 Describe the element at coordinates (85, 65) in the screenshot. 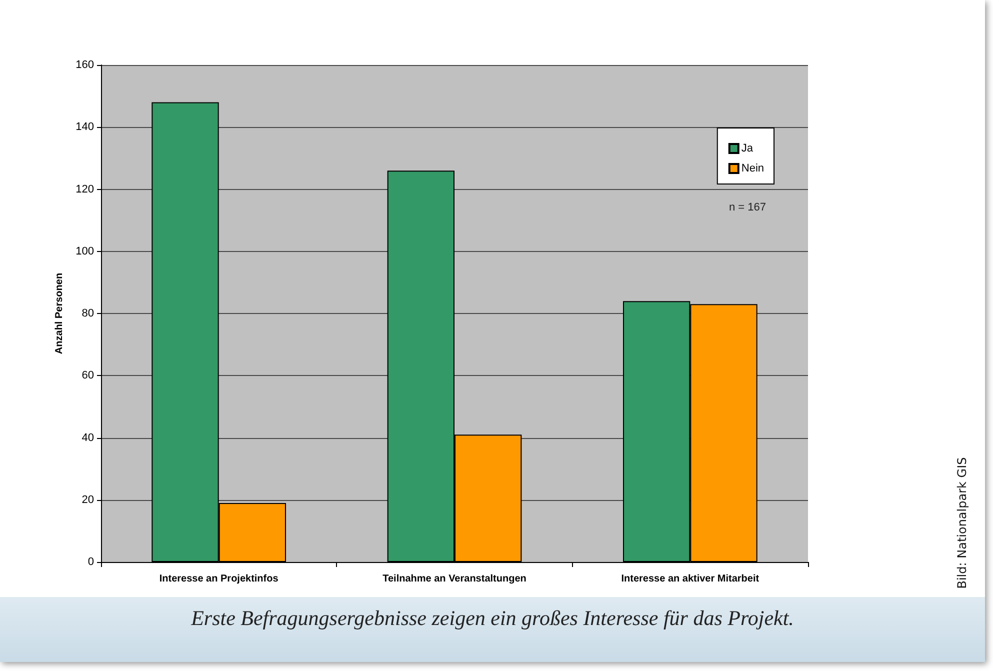

I see `y-tick-label: 160` at that location.